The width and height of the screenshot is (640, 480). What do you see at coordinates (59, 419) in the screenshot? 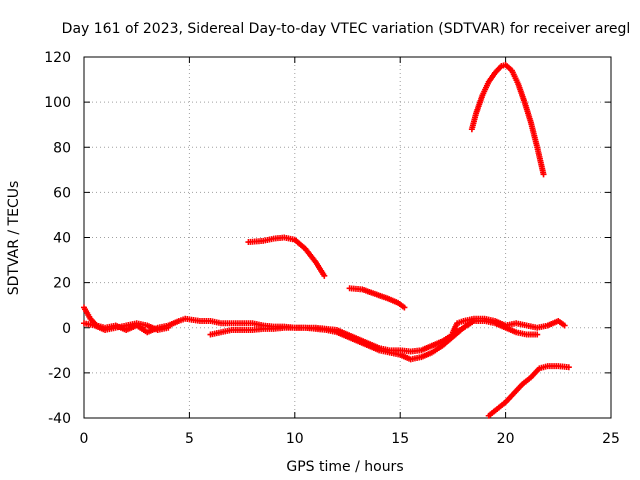
I see `y-tick-label: -40` at bounding box center [59, 419].